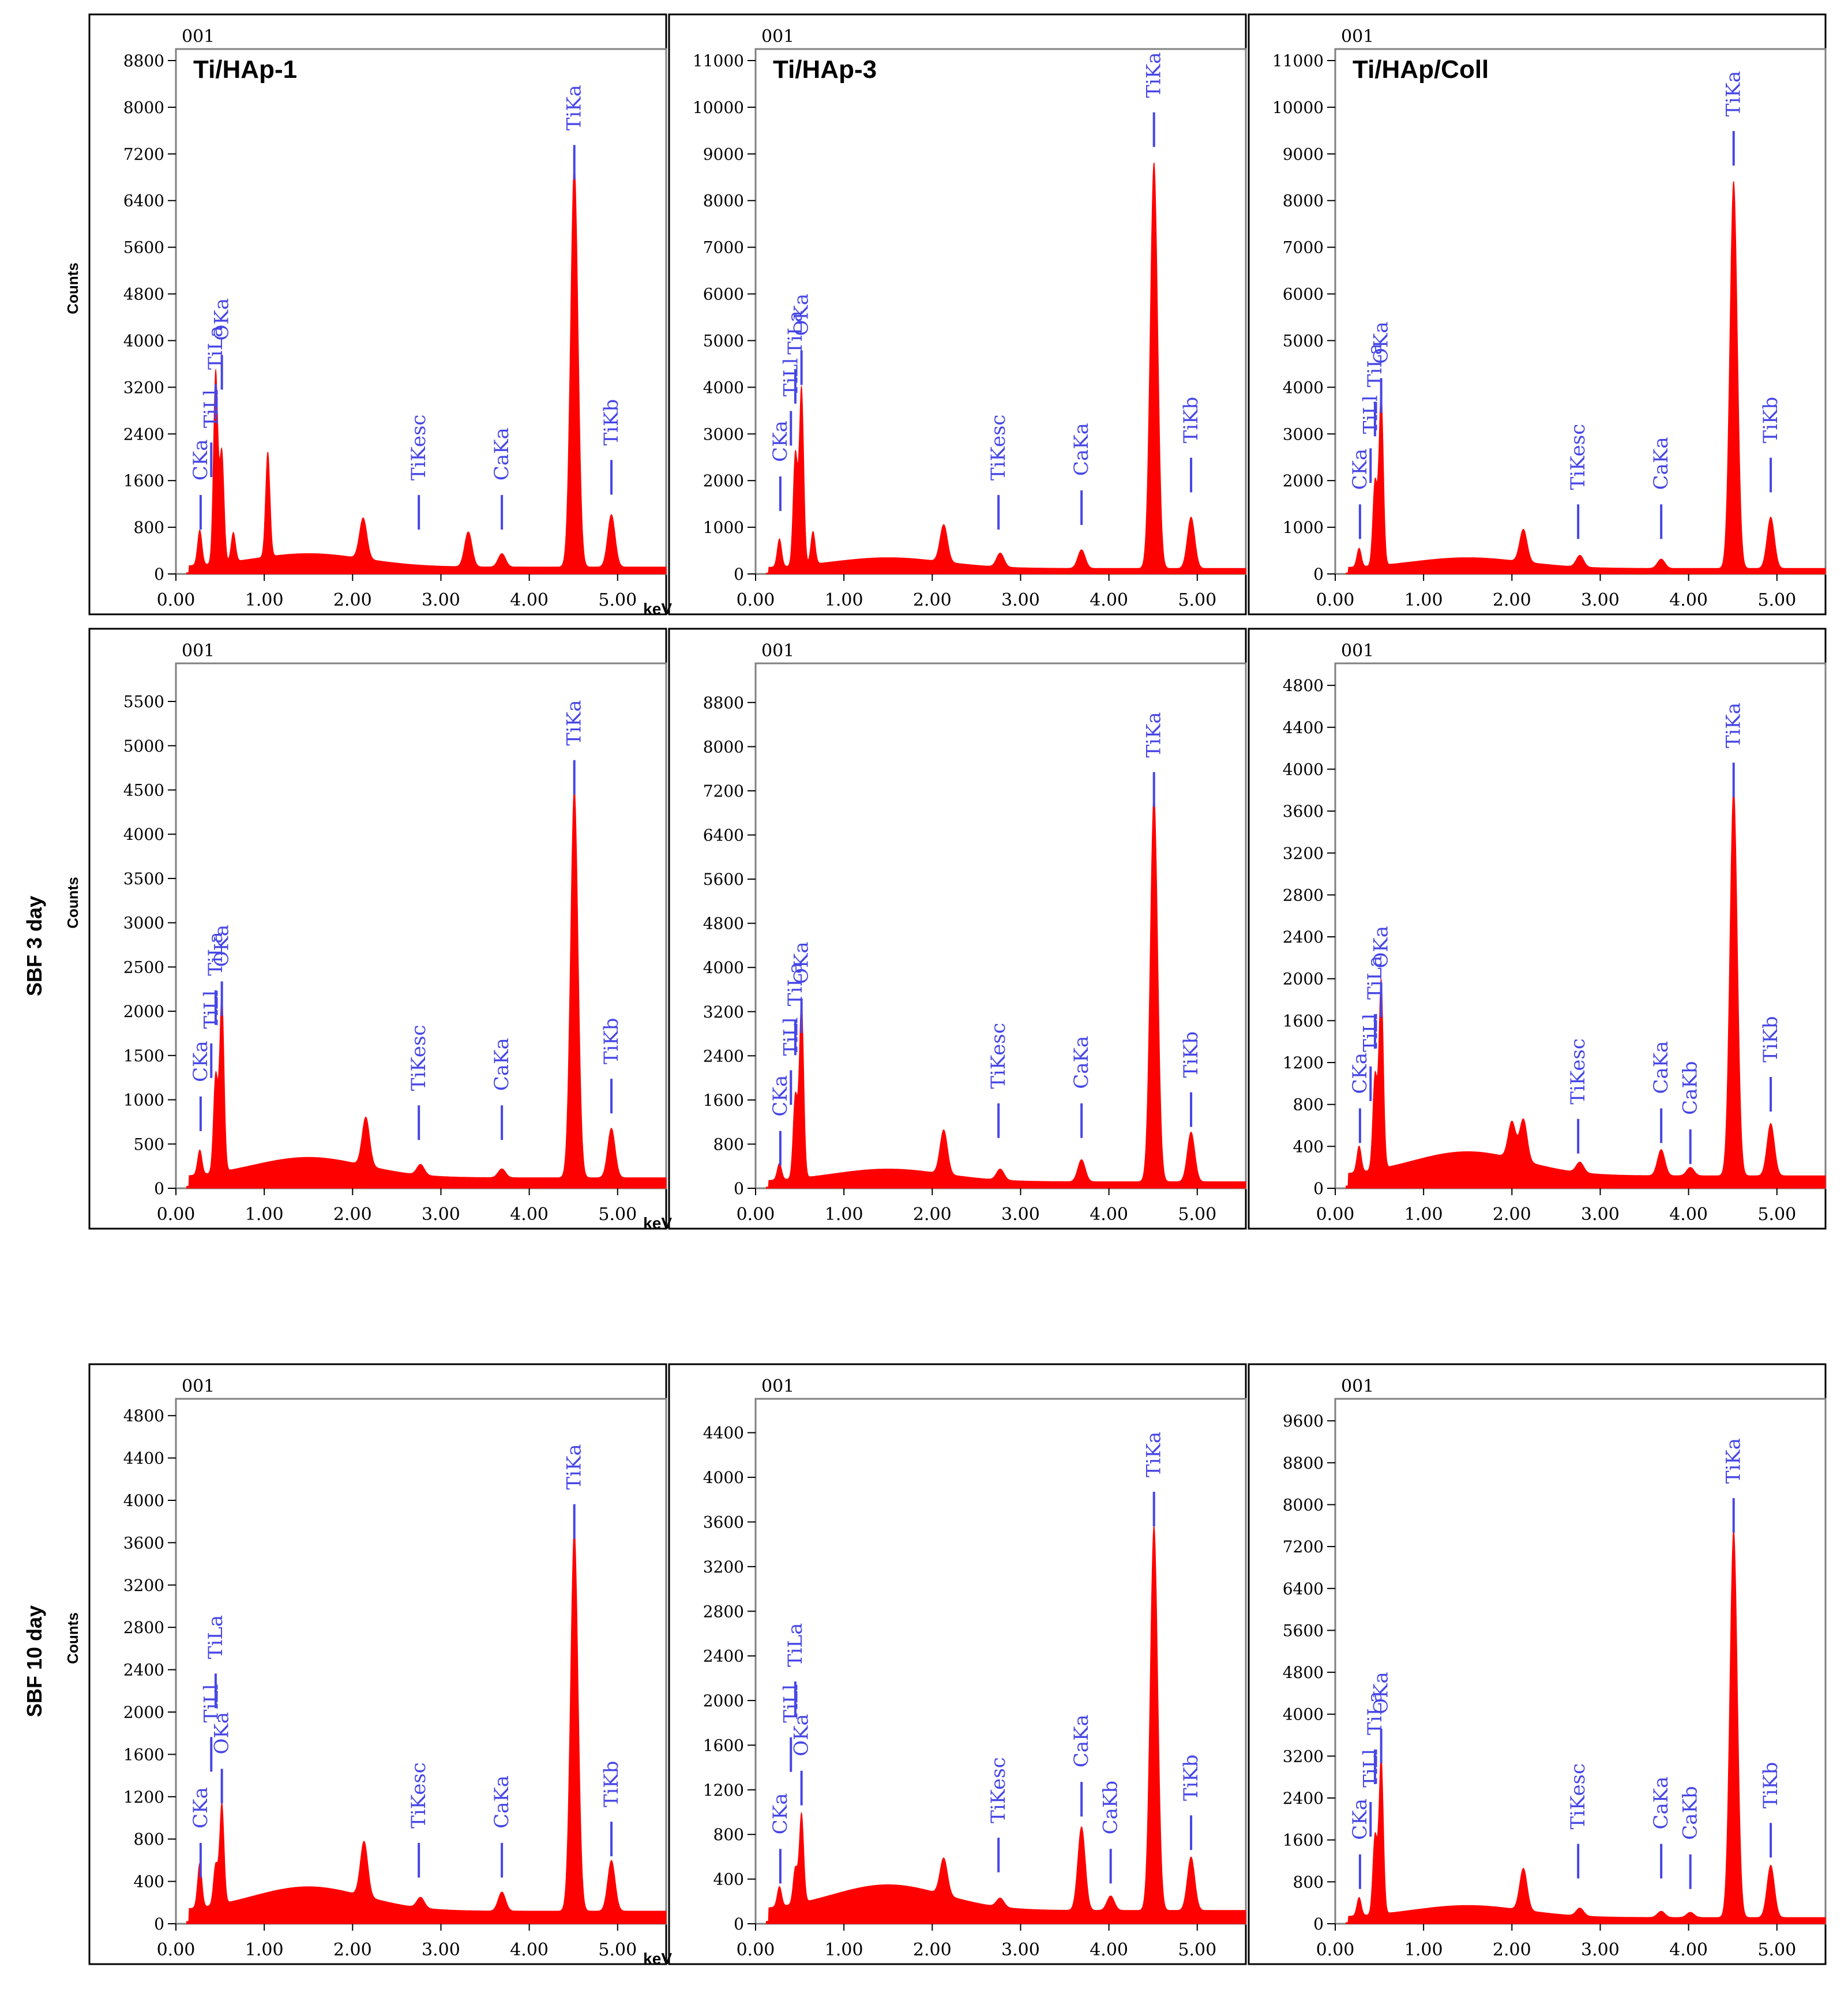 The image size is (1848, 1997). I want to click on y-tick-label: 7000, so click(1303, 247).